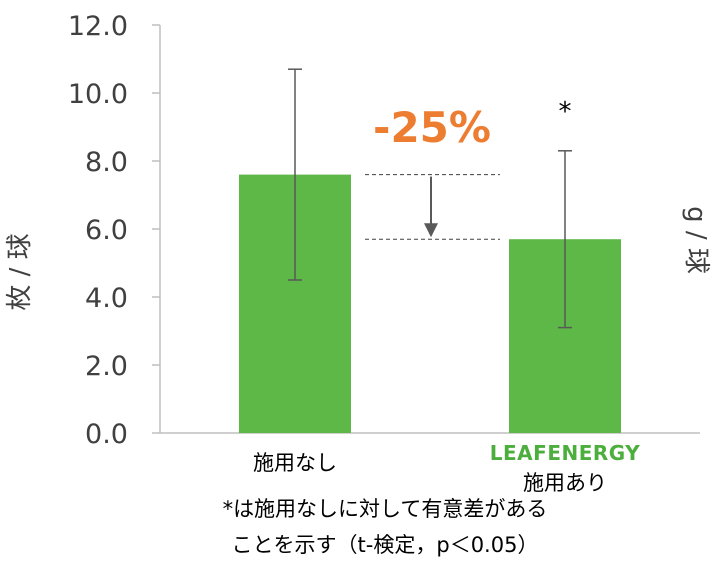 This screenshot has height=565, width=715. Describe the element at coordinates (295, 463) in the screenshot. I see `category-label: 施用なし` at that location.